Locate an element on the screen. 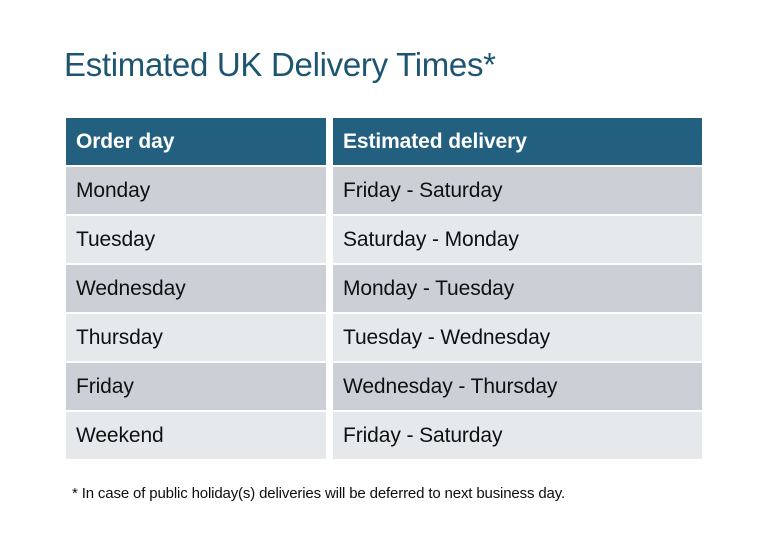  table-row: Thursday Tuesday - Wednesday is located at coordinates (384, 337).